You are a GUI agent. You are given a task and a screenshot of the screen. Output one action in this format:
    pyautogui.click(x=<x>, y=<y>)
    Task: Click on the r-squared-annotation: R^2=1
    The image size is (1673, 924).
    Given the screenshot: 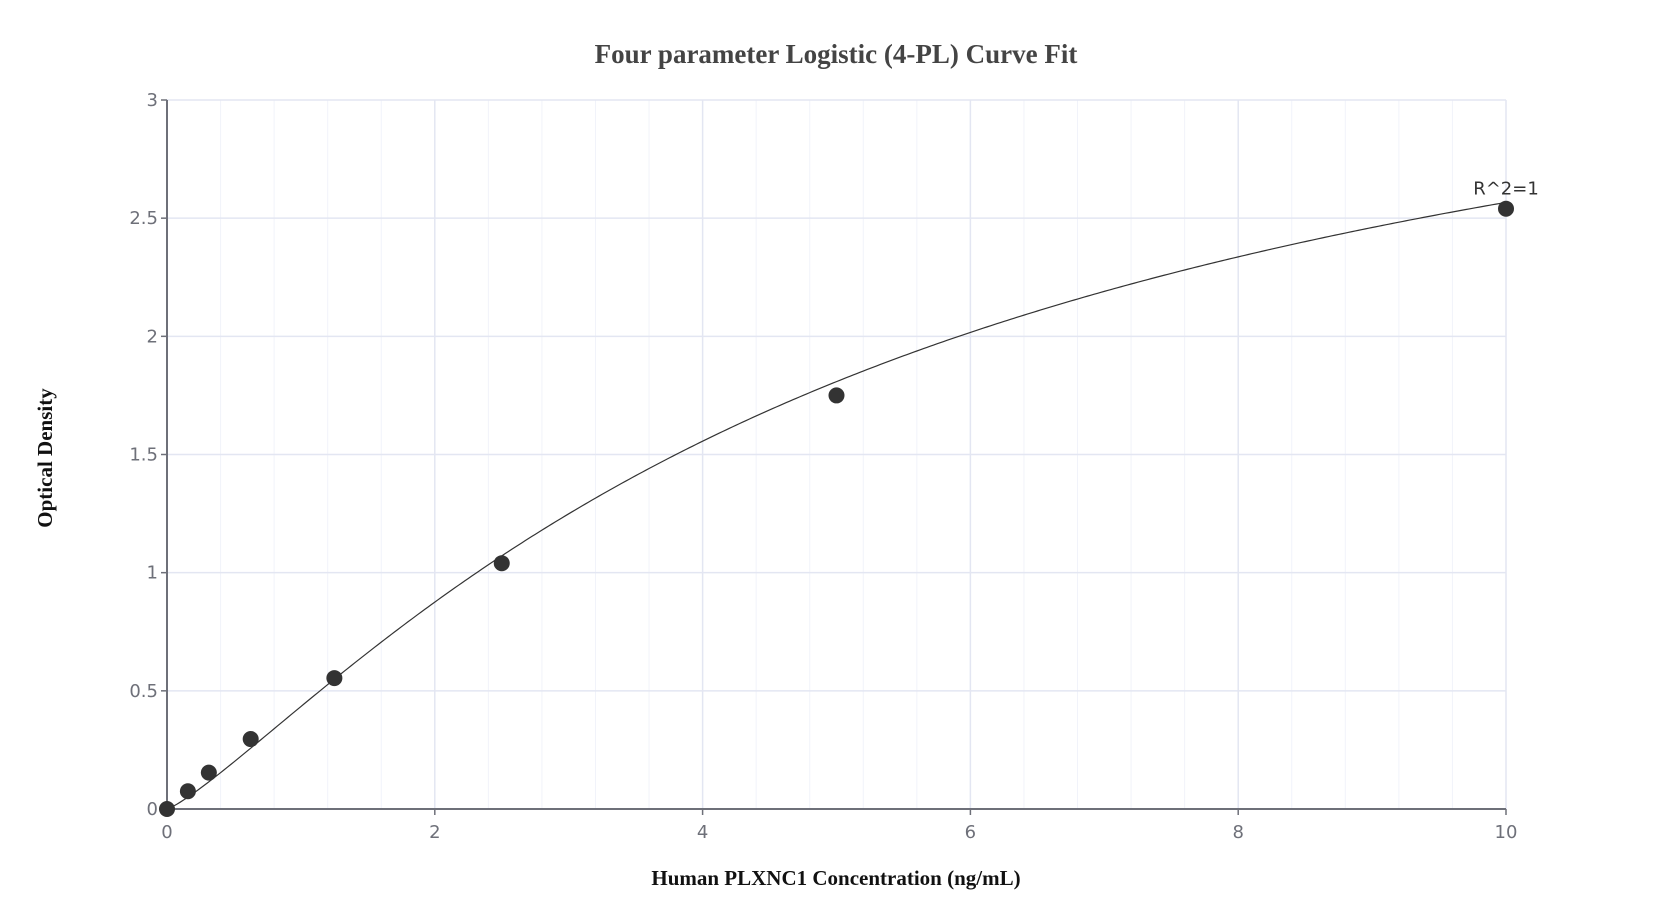 What is the action you would take?
    pyautogui.click(x=1506, y=189)
    